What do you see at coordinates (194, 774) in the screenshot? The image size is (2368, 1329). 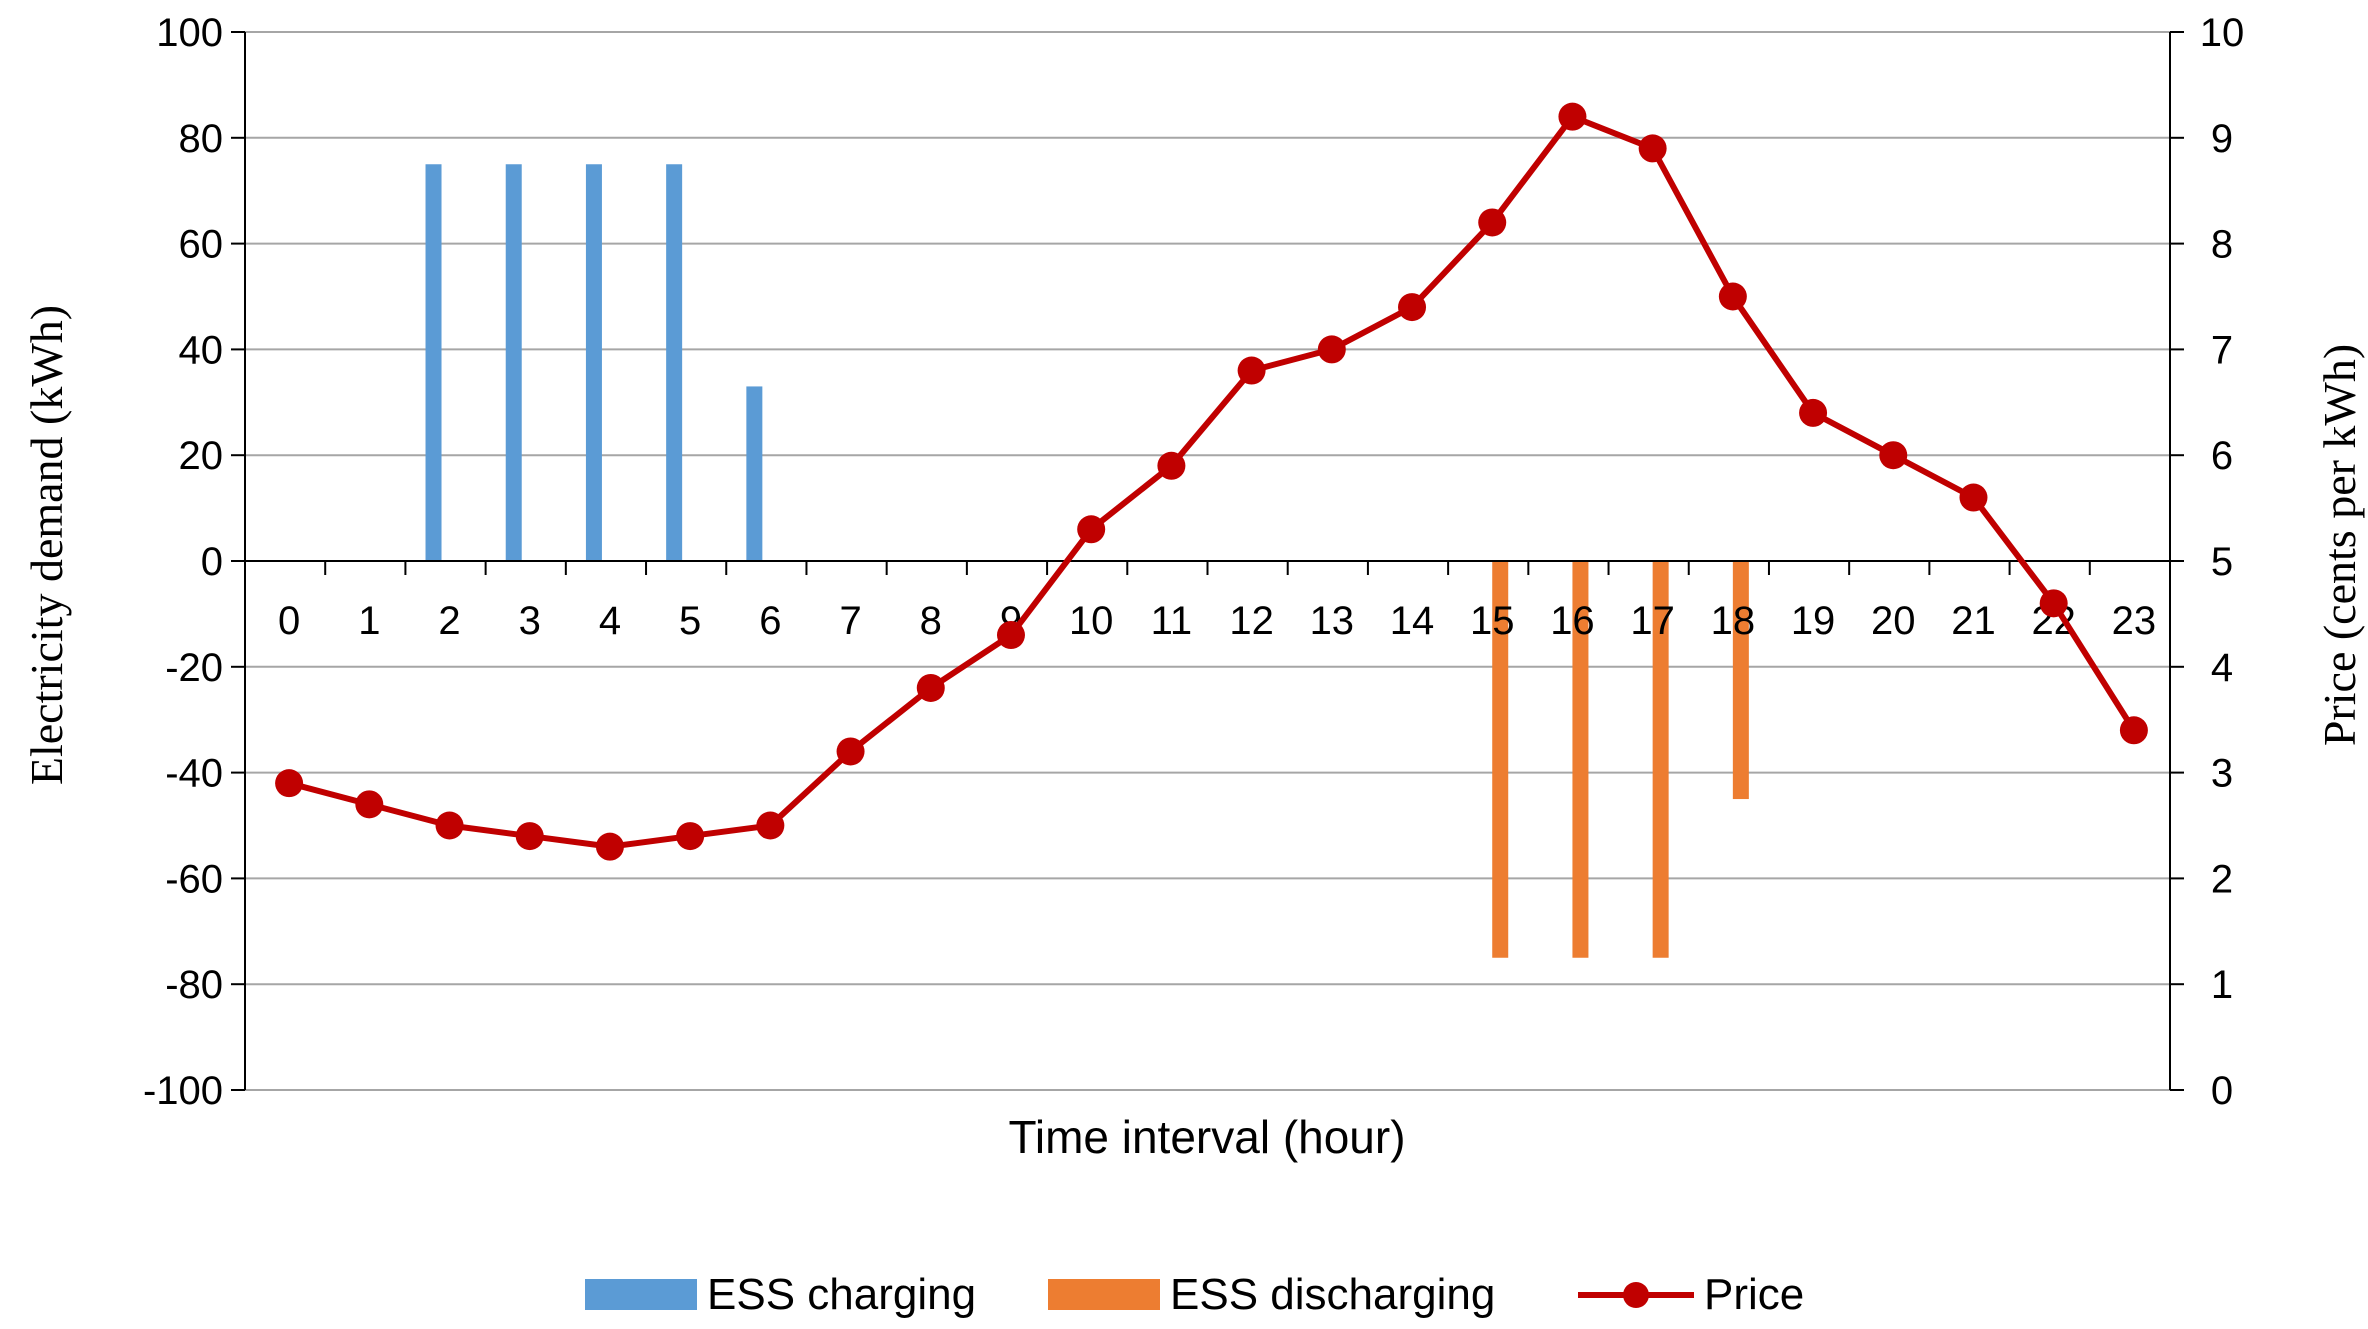 I see `y-tick-label: -40` at bounding box center [194, 774].